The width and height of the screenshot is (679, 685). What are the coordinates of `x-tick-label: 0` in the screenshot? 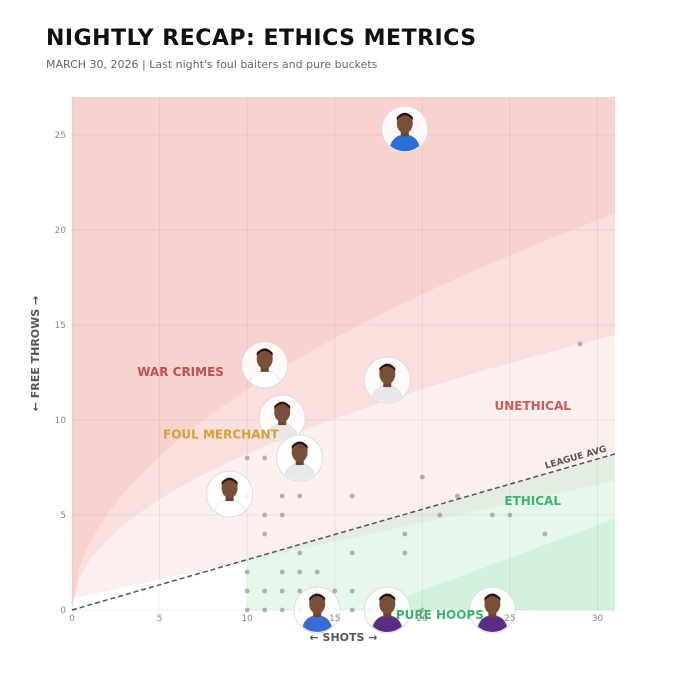 It's located at (72, 619).